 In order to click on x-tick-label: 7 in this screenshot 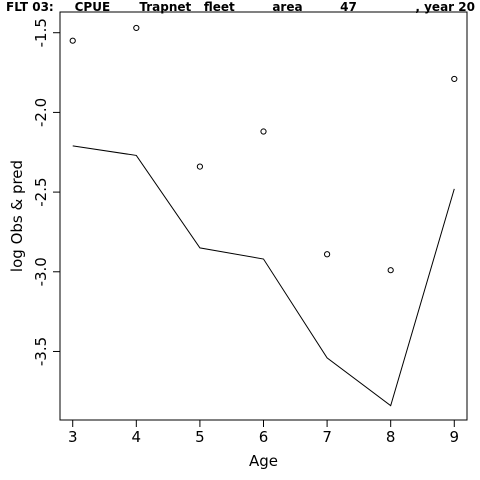, I will do `click(327, 437)`.